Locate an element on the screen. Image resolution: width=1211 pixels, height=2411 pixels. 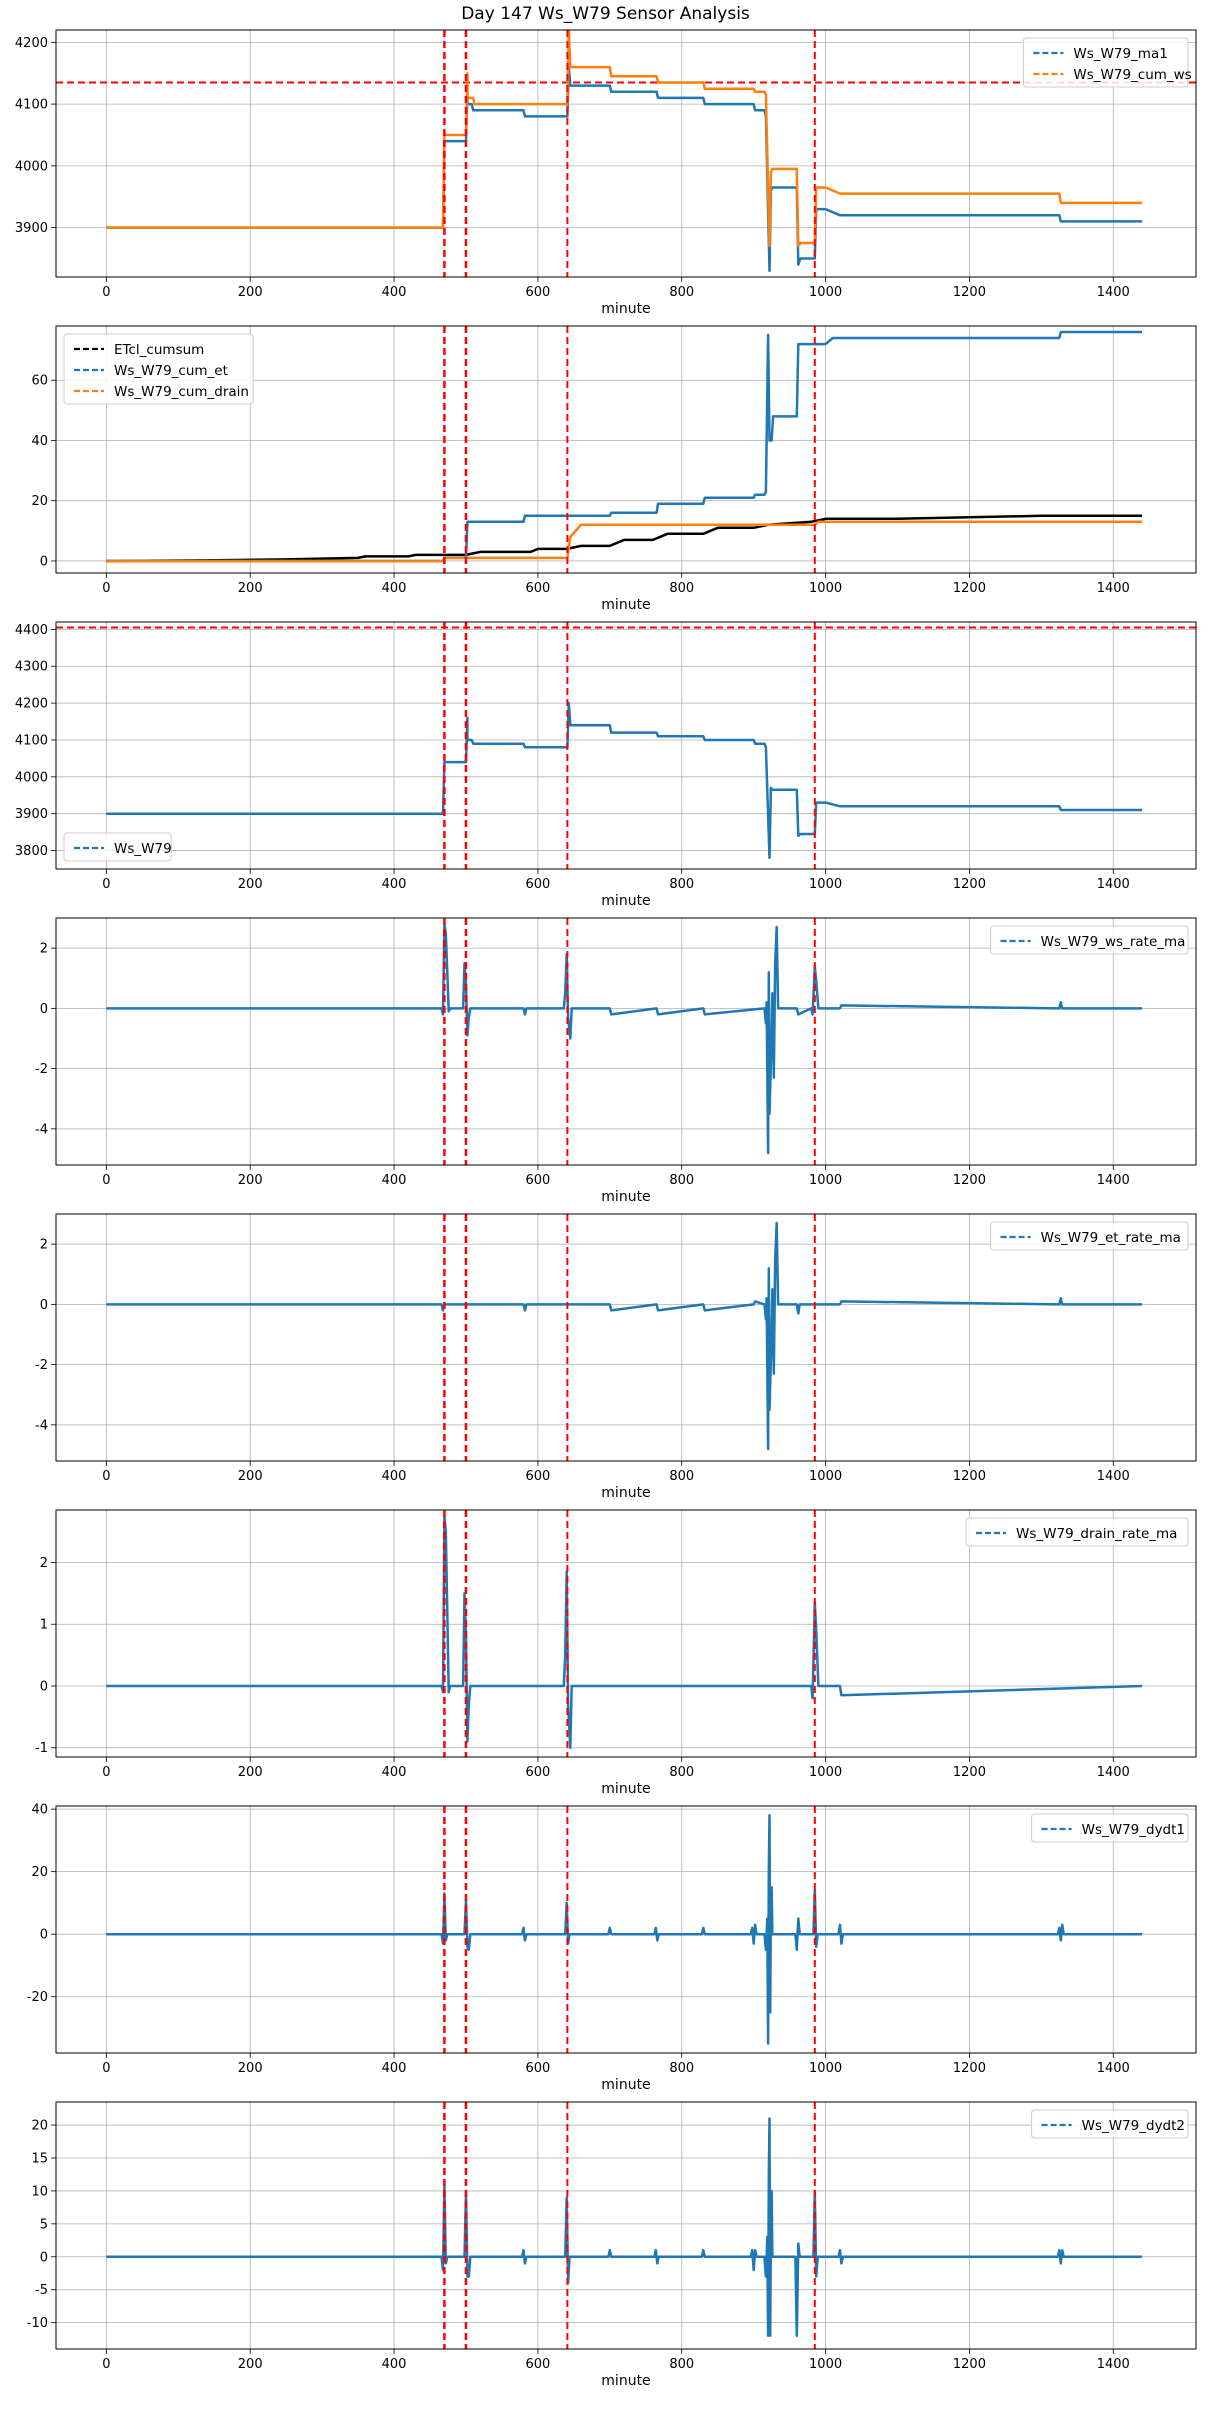
legend: Ws_W79 is located at coordinates (117, 847).